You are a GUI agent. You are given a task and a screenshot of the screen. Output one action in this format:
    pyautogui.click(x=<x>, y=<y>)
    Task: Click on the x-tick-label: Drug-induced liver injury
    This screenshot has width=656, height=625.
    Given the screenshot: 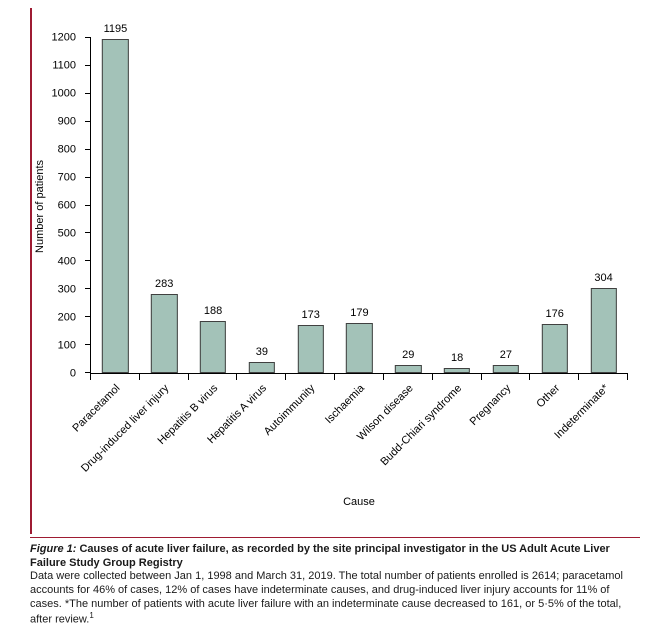 What is the action you would take?
    pyautogui.click(x=125, y=428)
    